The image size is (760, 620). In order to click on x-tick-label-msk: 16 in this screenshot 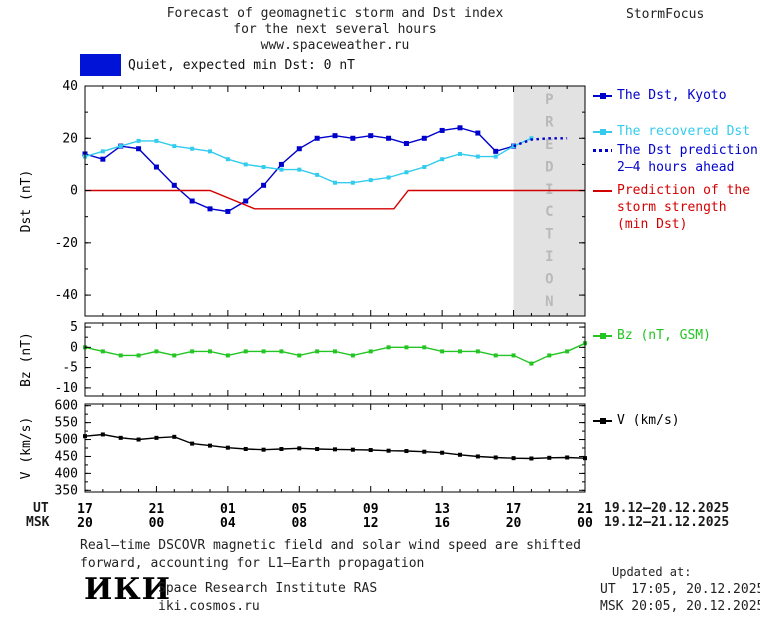, I will do `click(442, 523)`.